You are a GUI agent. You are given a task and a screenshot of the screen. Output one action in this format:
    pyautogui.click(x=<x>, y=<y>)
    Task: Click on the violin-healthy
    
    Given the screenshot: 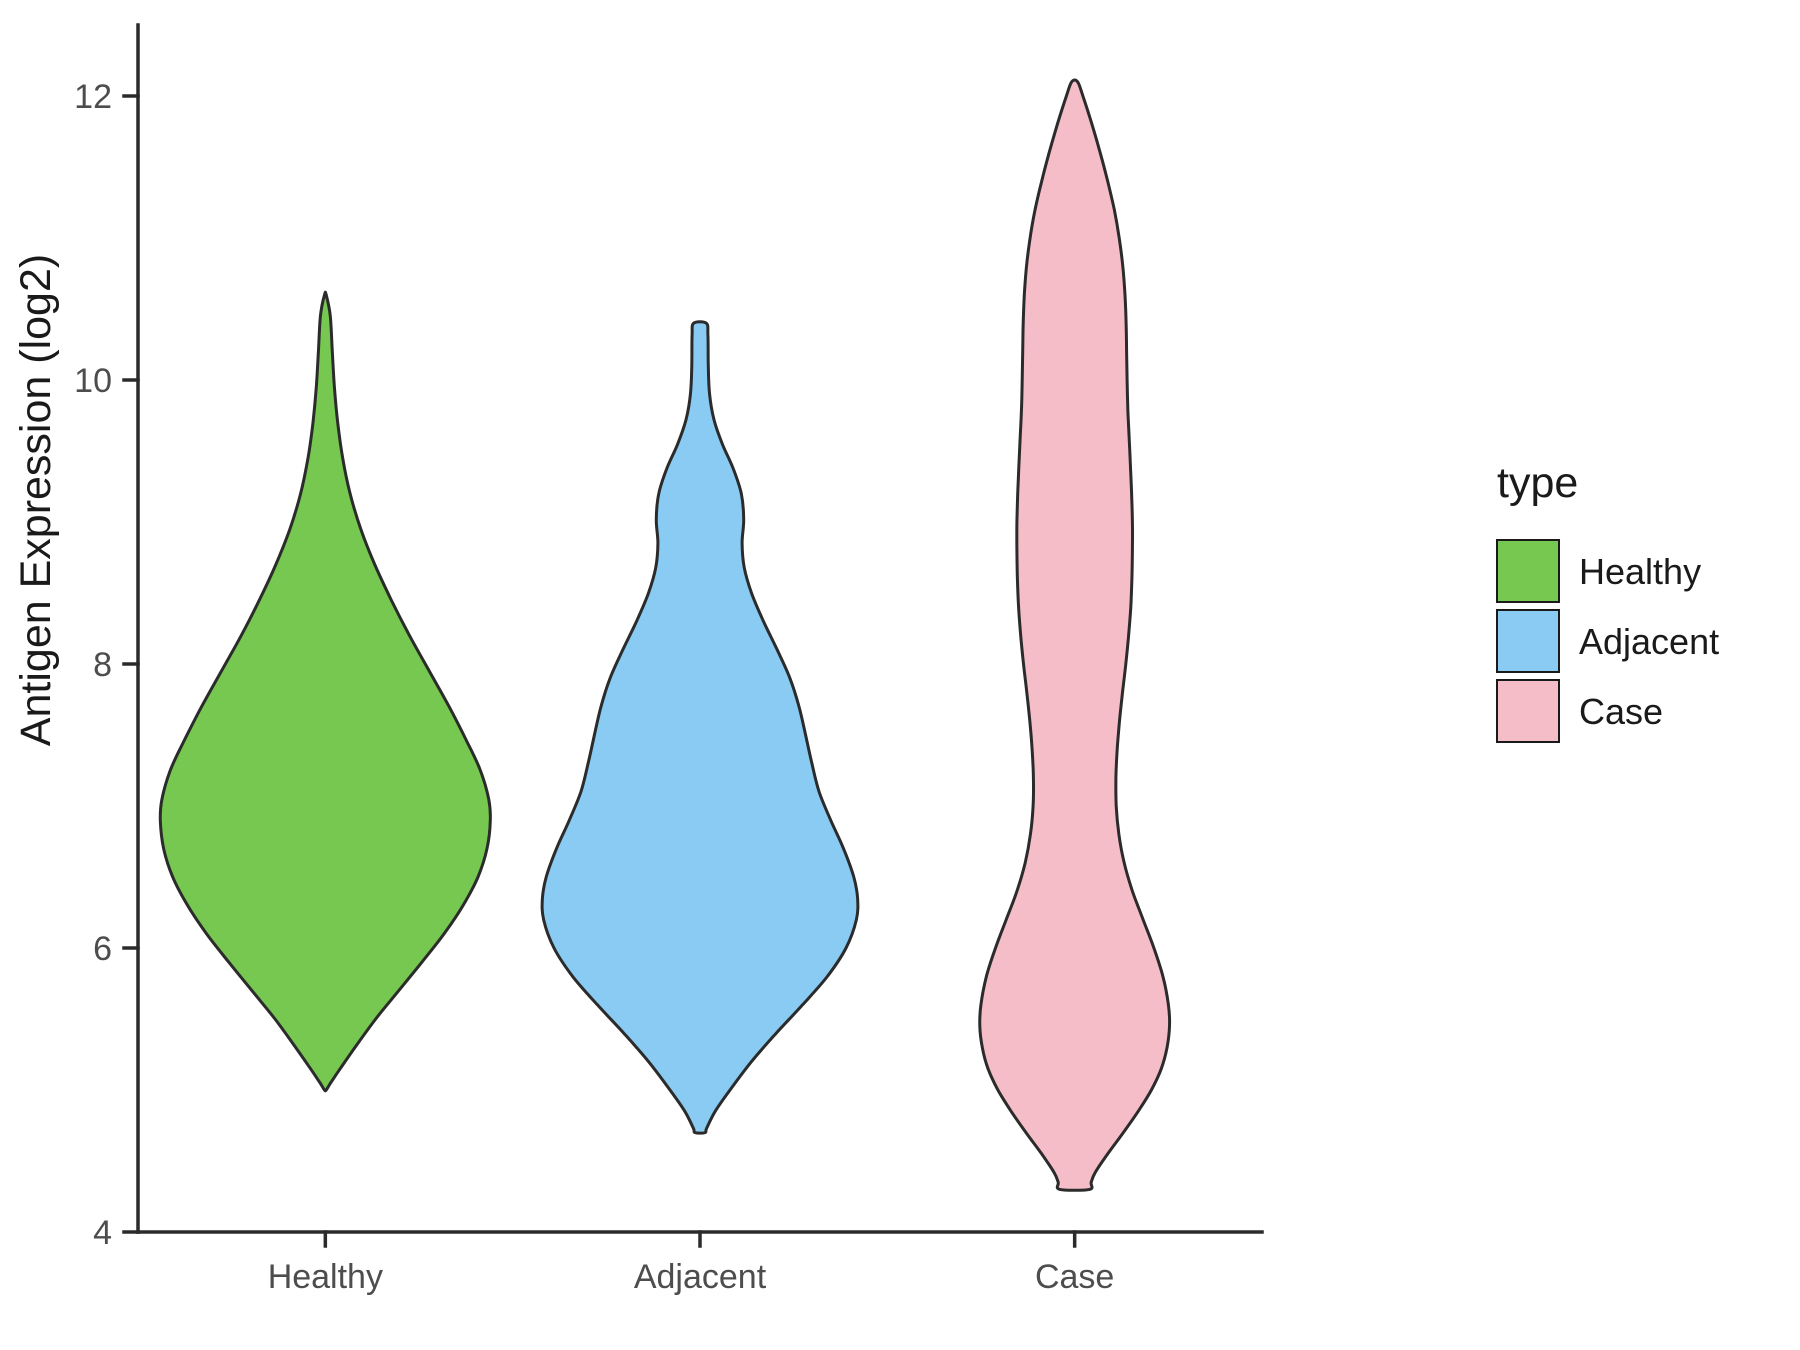 What is the action you would take?
    pyautogui.click(x=325, y=691)
    